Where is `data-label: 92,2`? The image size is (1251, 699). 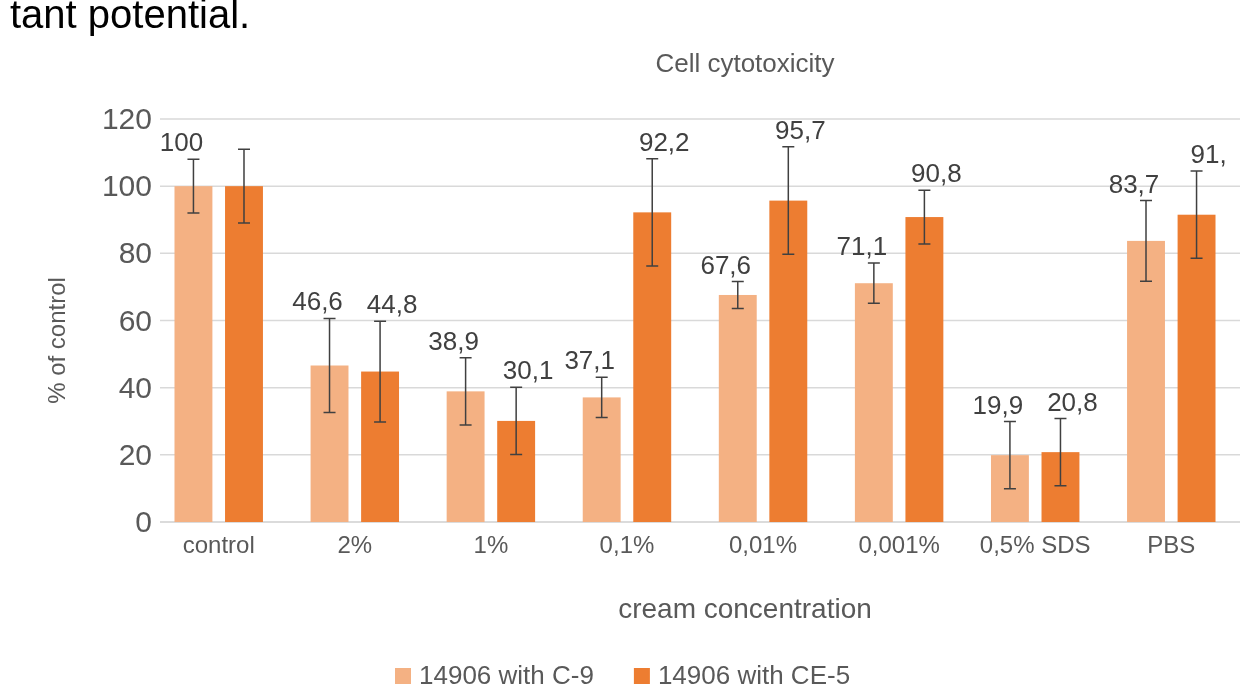
data-label: 92,2 is located at coordinates (664, 141).